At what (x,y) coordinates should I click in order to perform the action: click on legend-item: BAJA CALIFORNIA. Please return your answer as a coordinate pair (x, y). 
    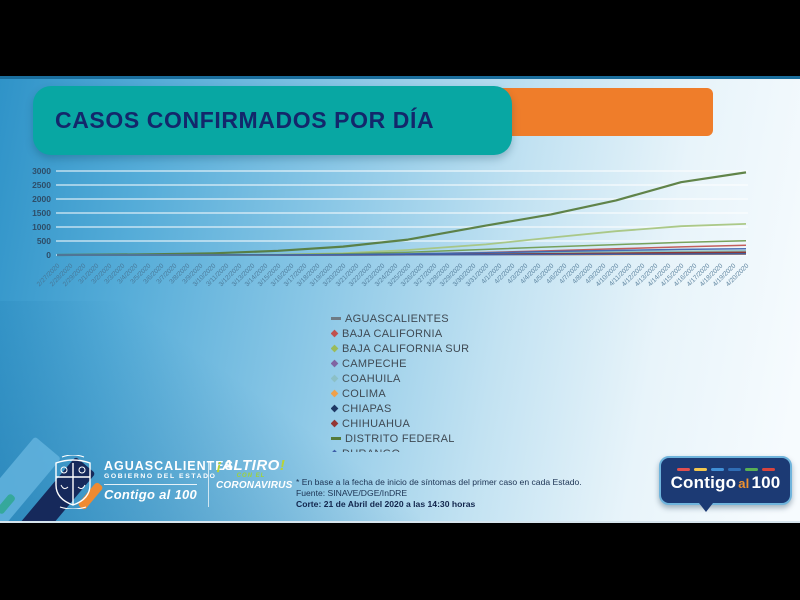
    Looking at the image, I should click on (446, 333).